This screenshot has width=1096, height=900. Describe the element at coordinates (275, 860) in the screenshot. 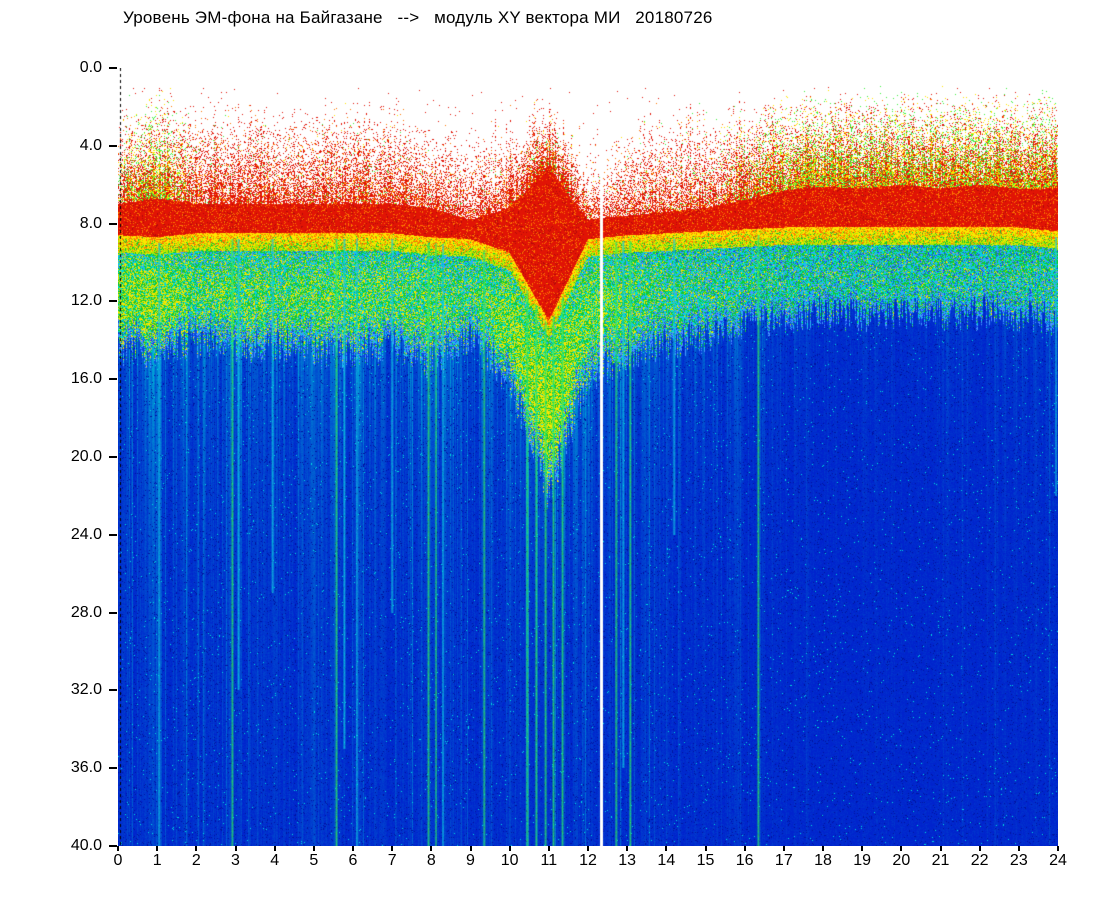

I see `x-tick-label: 4` at that location.